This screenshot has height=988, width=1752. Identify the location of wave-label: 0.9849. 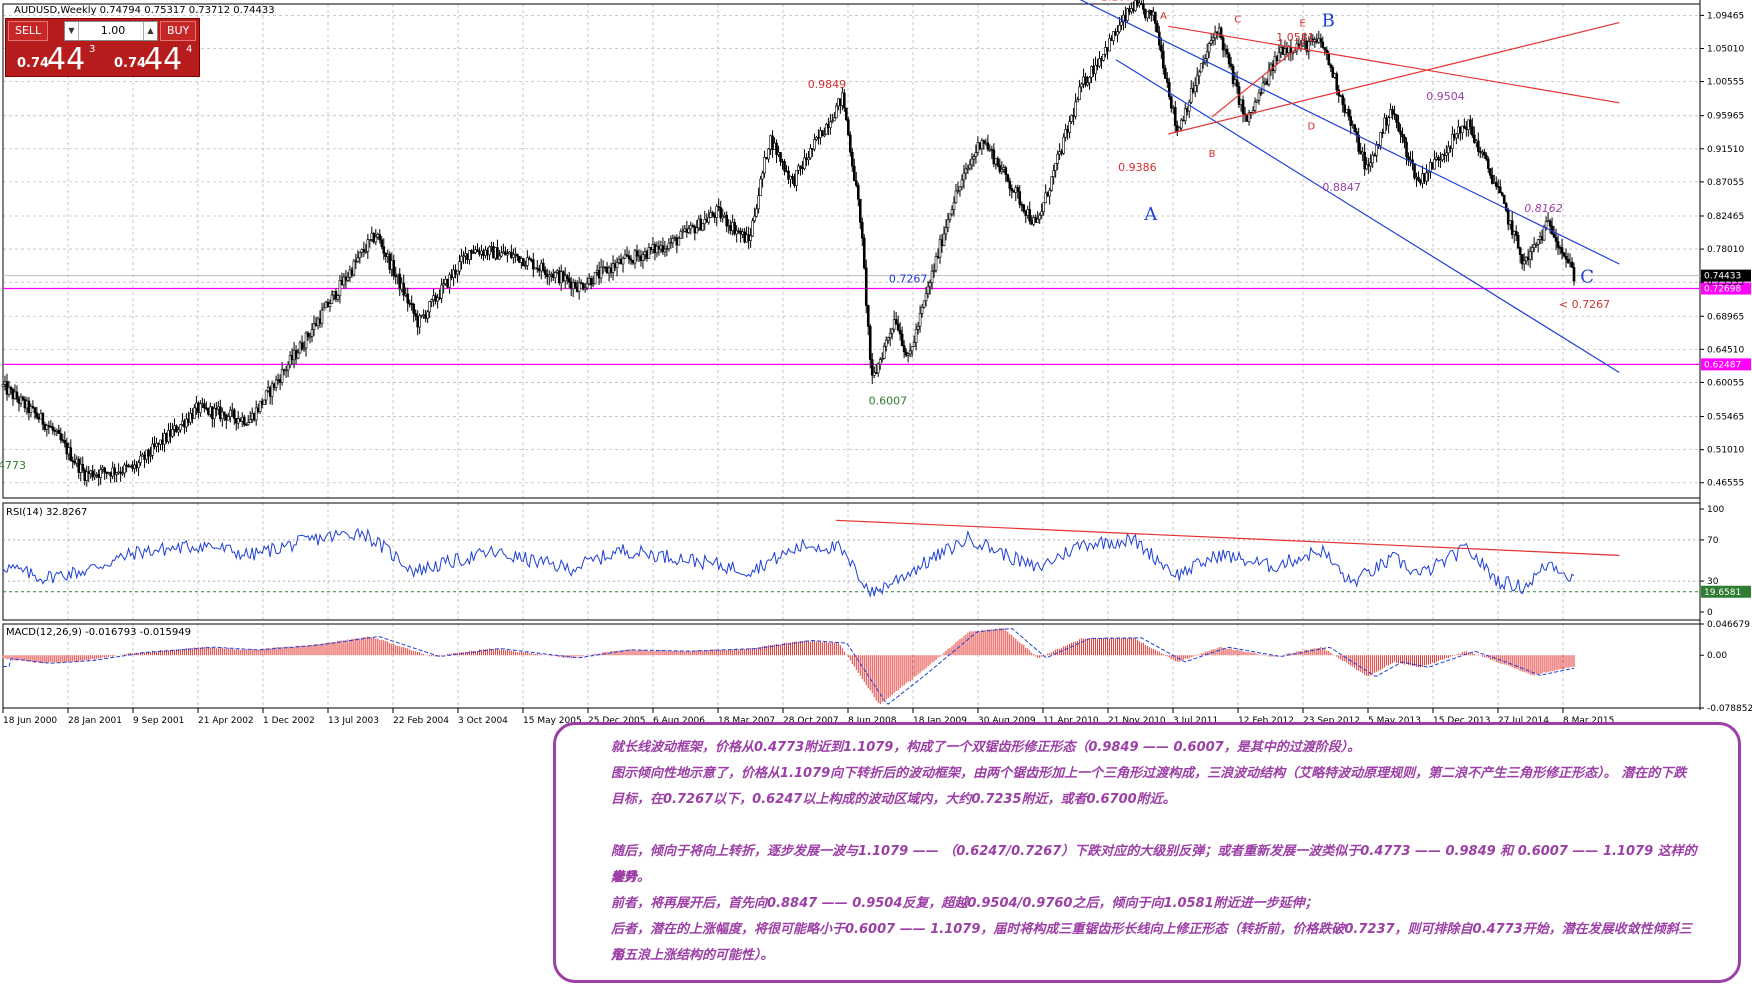
(827, 84).